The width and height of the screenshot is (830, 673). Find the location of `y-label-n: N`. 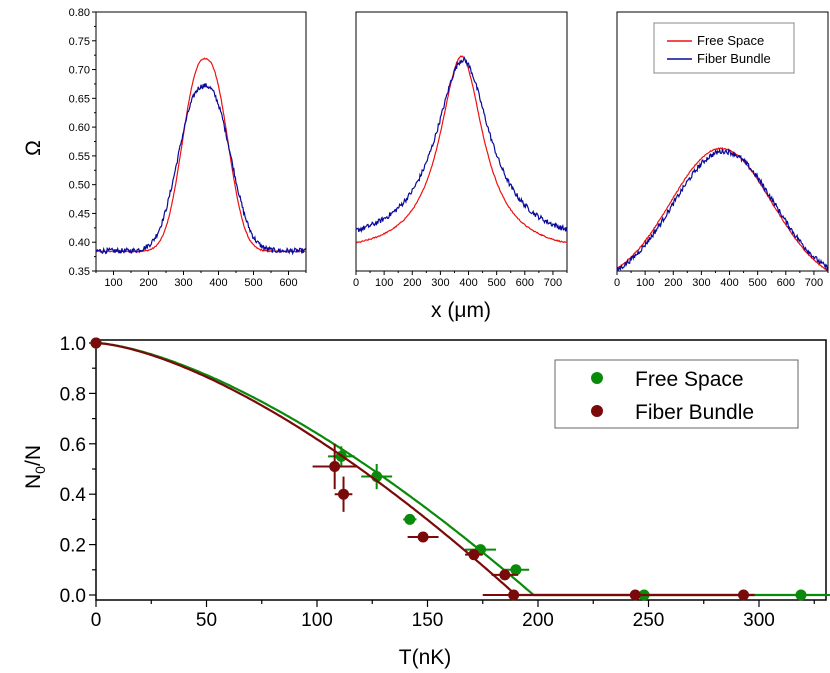

y-label-n: N is located at coordinates (33, 481).